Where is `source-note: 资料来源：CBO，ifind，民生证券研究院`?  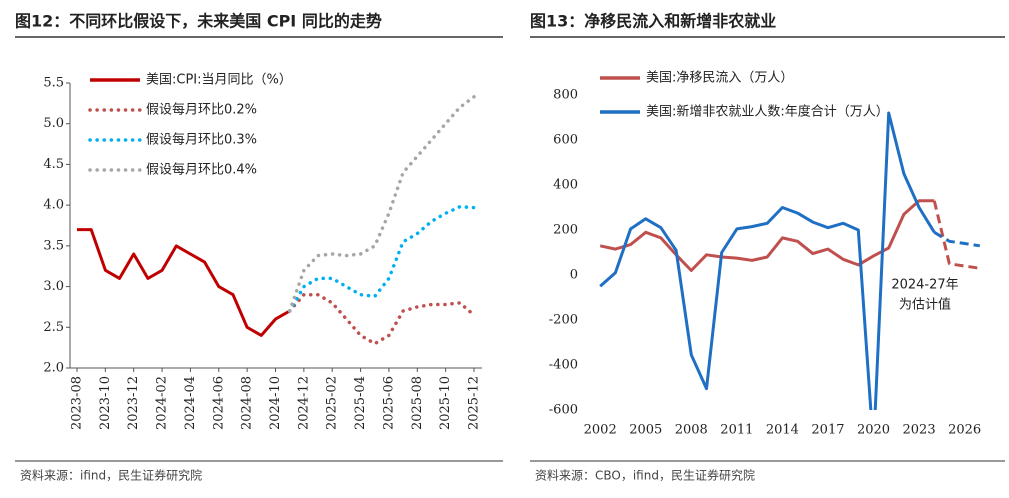
source-note: 资料来源：CBO，ifind，民生证券研究院 is located at coordinates (645, 475).